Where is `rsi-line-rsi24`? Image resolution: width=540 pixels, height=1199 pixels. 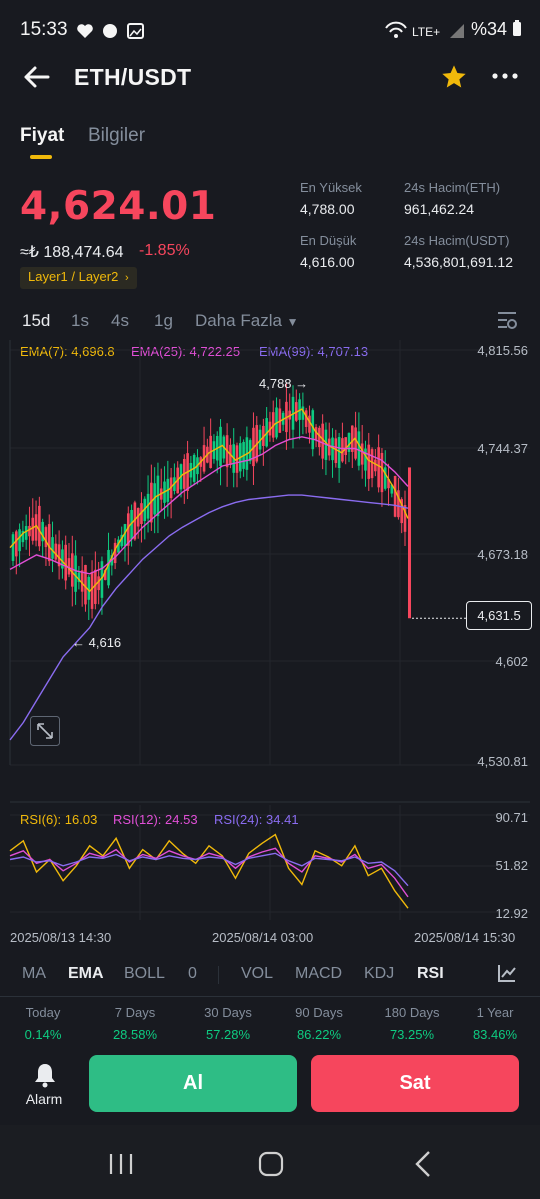
rsi-line-rsi24 is located at coordinates (209, 869).